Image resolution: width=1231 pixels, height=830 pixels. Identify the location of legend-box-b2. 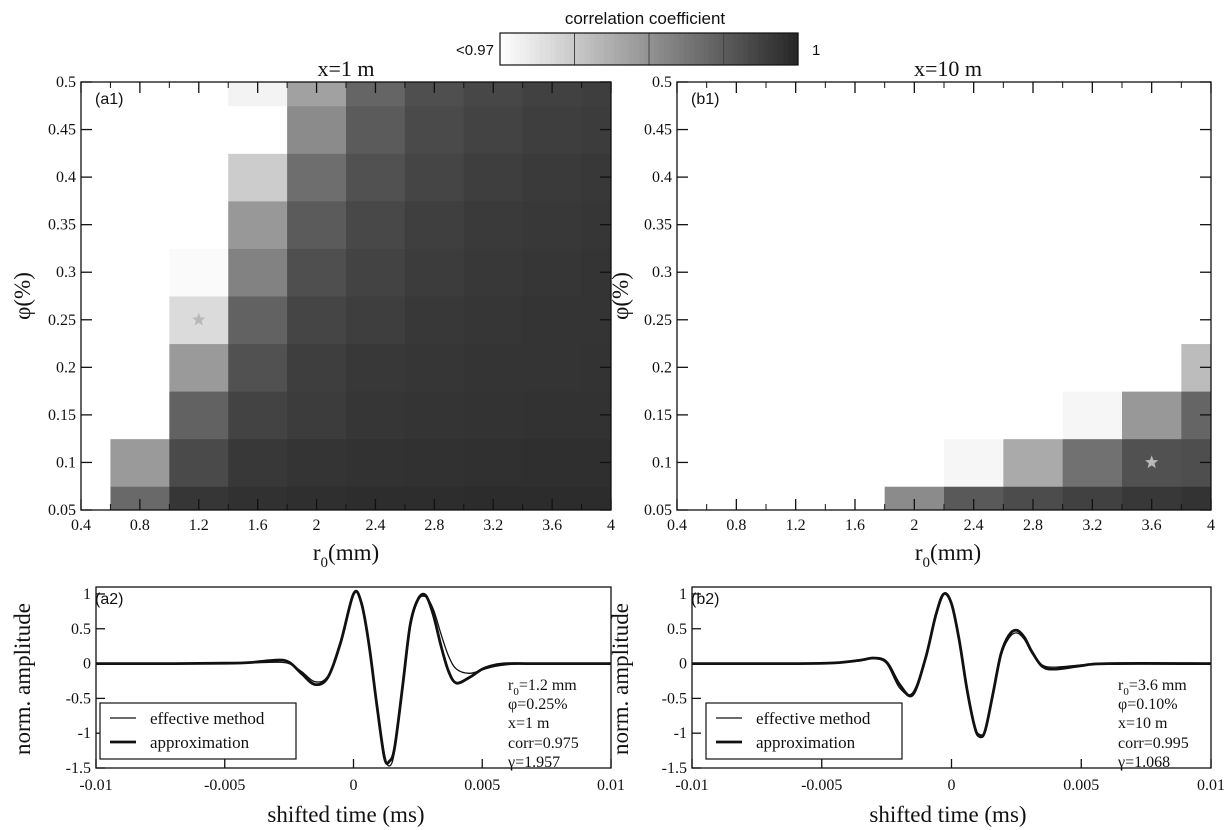
(804, 731).